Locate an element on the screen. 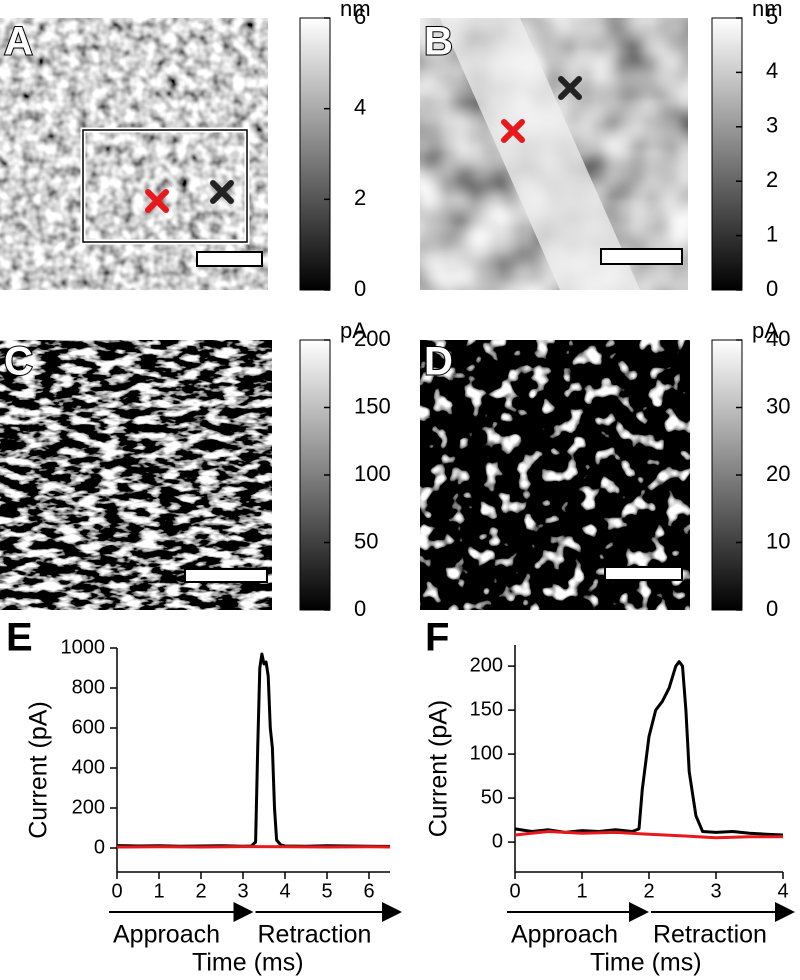  y-tick-label: 50 is located at coordinates (492, 797).